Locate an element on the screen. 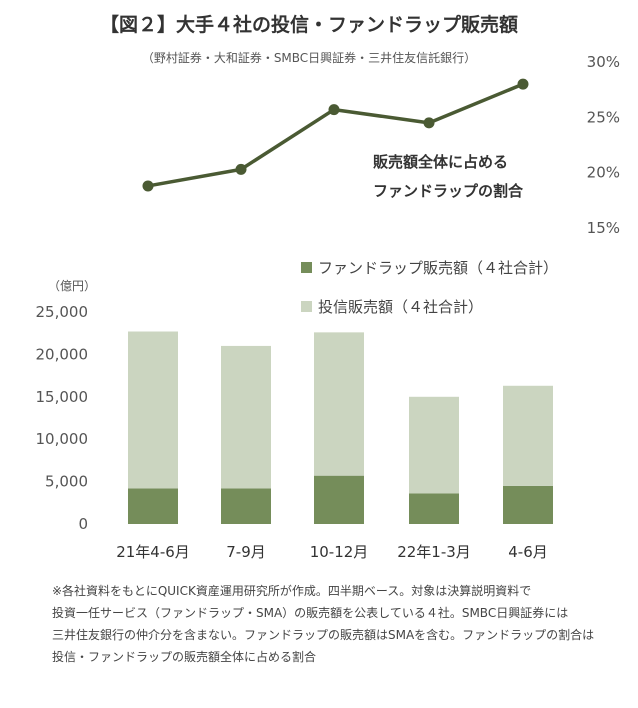 This screenshot has width=638, height=708. y-tick-label: 20,000 is located at coordinates (62, 354).